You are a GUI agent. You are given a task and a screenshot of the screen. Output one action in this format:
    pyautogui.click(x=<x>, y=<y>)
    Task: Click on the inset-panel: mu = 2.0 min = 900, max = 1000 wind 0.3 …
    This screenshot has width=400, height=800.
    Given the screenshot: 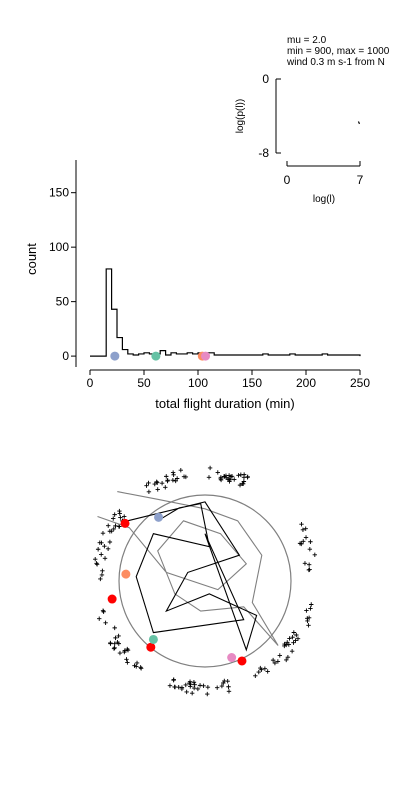 What is the action you would take?
    pyautogui.click(x=312, y=120)
    